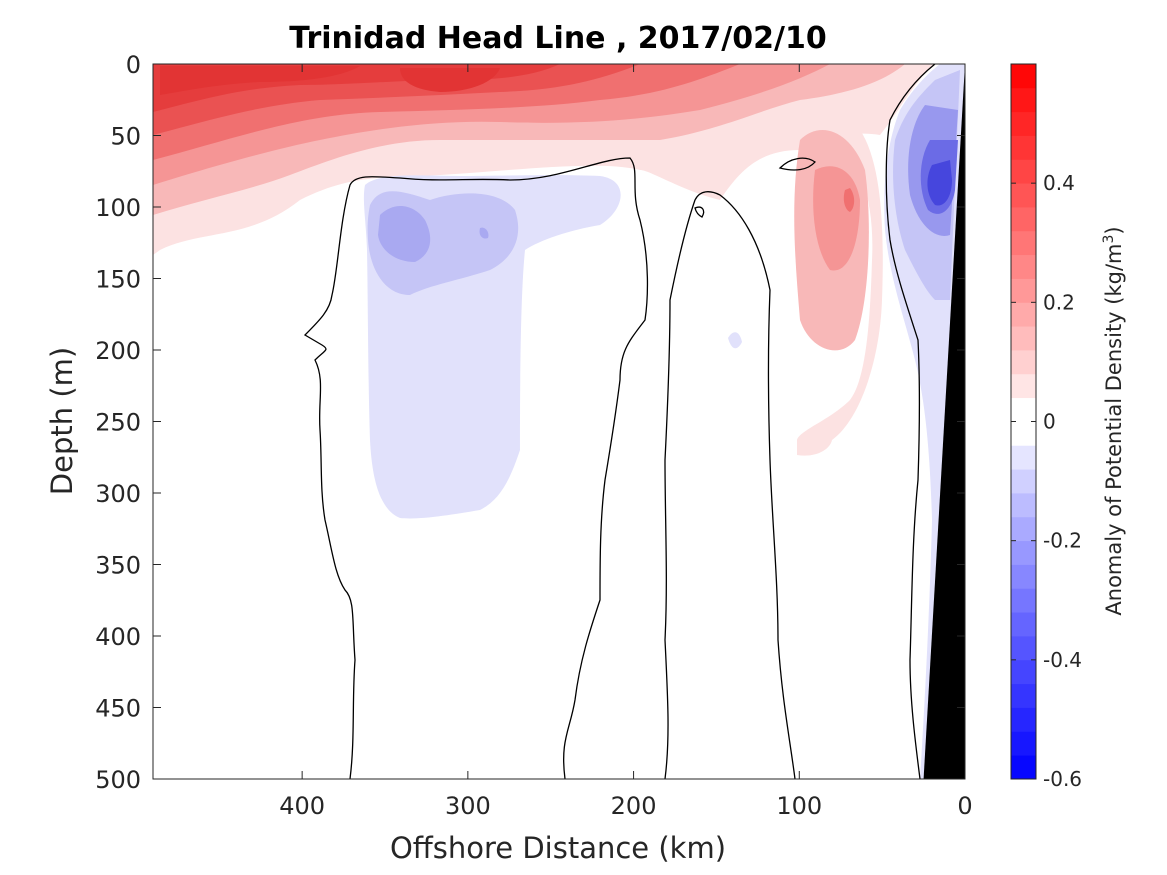  I want to click on zero-contour-east, so click(910, 421).